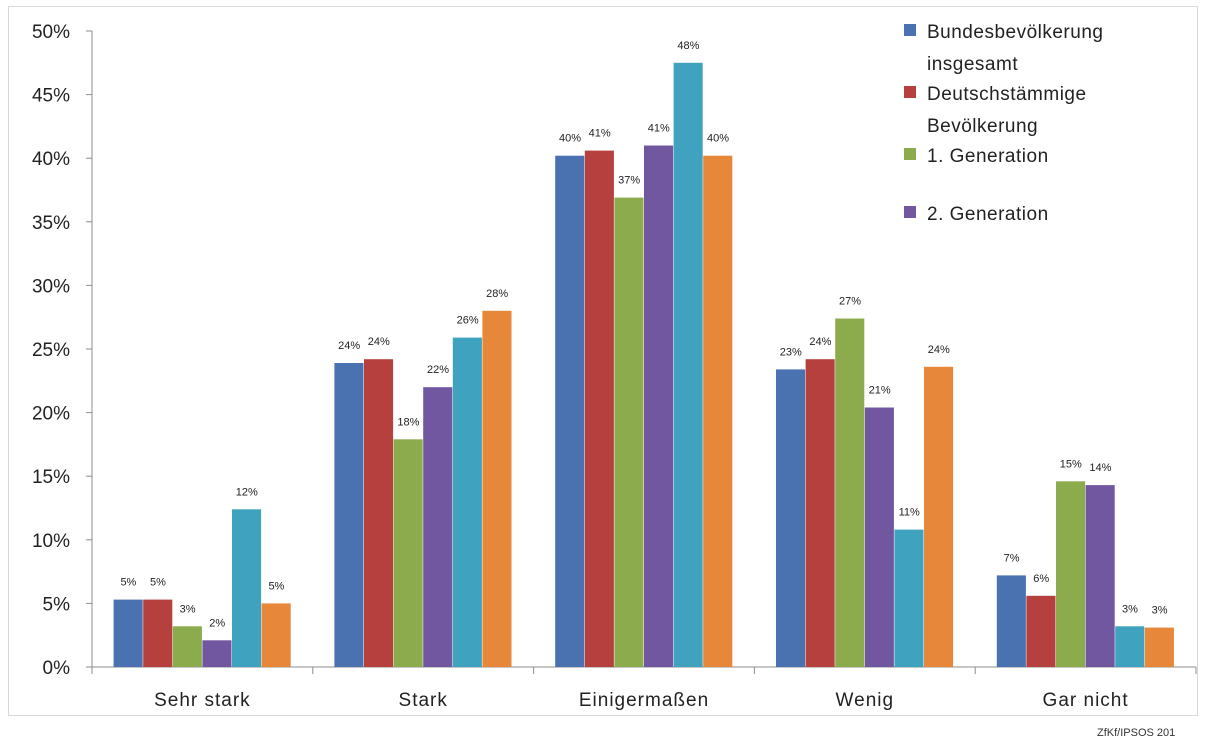 The height and width of the screenshot is (747, 1207). Describe the element at coordinates (865, 700) in the screenshot. I see `x-tick-label: Wenig` at that location.